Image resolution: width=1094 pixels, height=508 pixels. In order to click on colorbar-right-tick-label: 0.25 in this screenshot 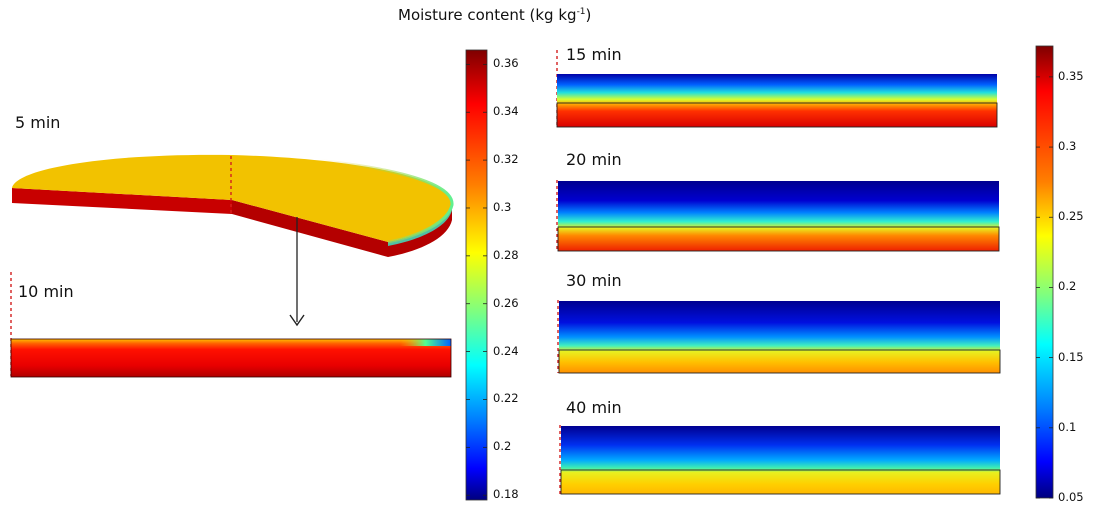, I will do `click(1071, 216)`.